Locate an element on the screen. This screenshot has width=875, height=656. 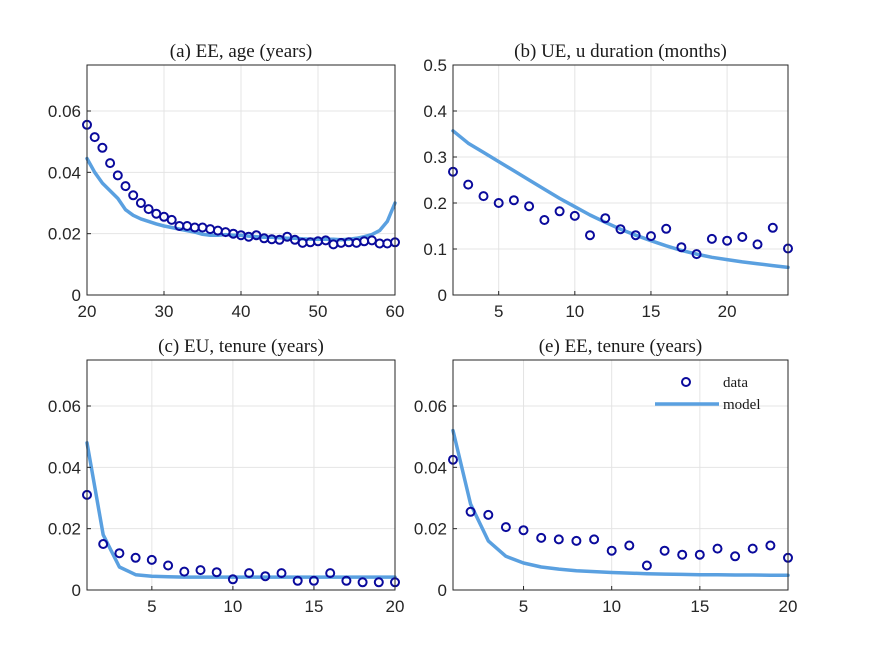
y-tick-label: 0.3 is located at coordinates (435, 157).